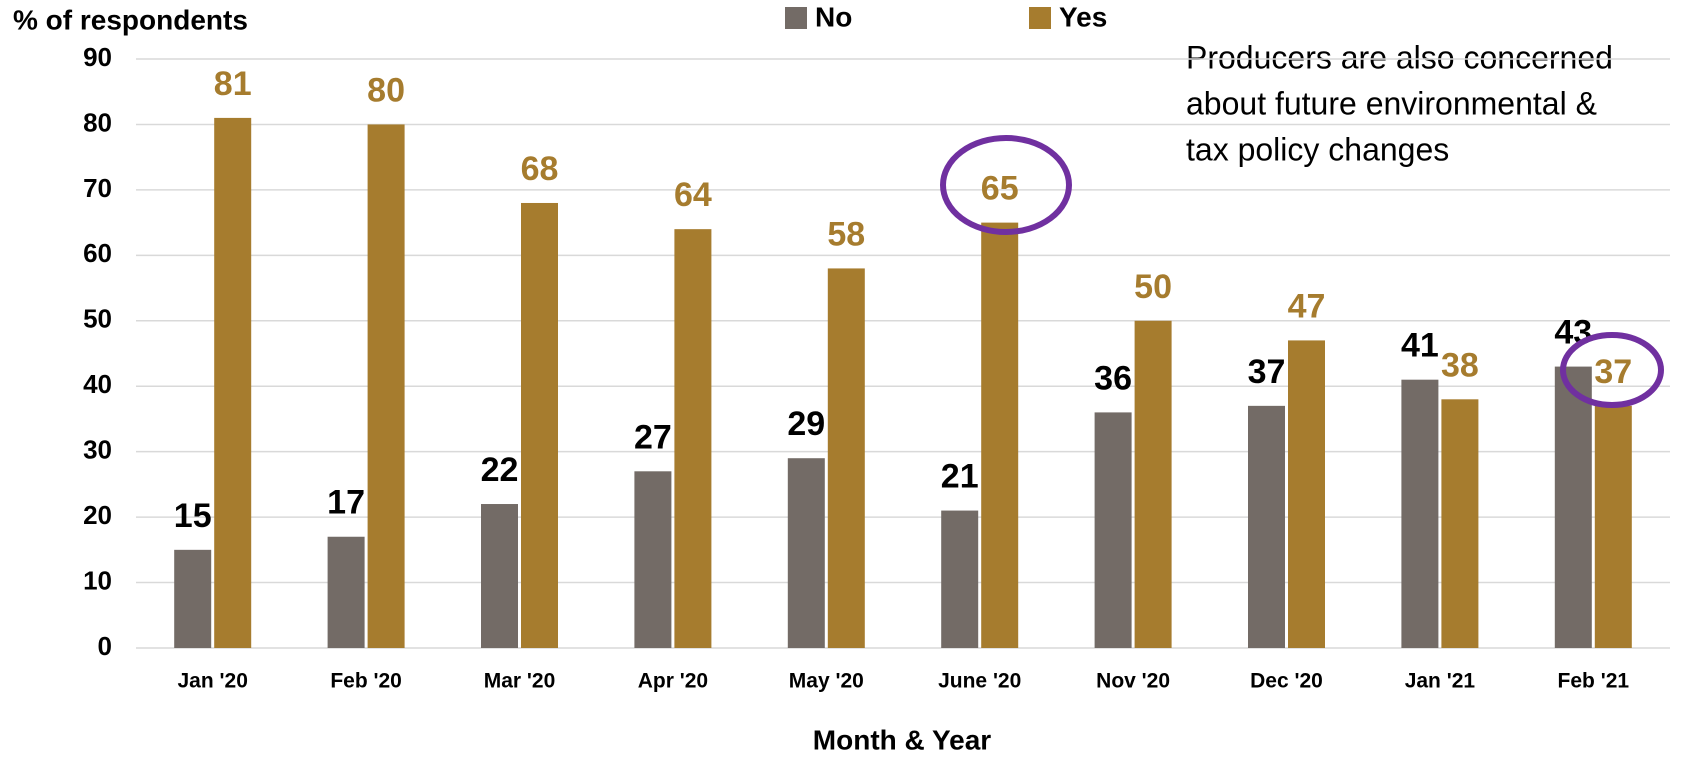 Image resolution: width=1698 pixels, height=758 pixels. What do you see at coordinates (979, 681) in the screenshot?
I see `x-tick-label: June '20` at bounding box center [979, 681].